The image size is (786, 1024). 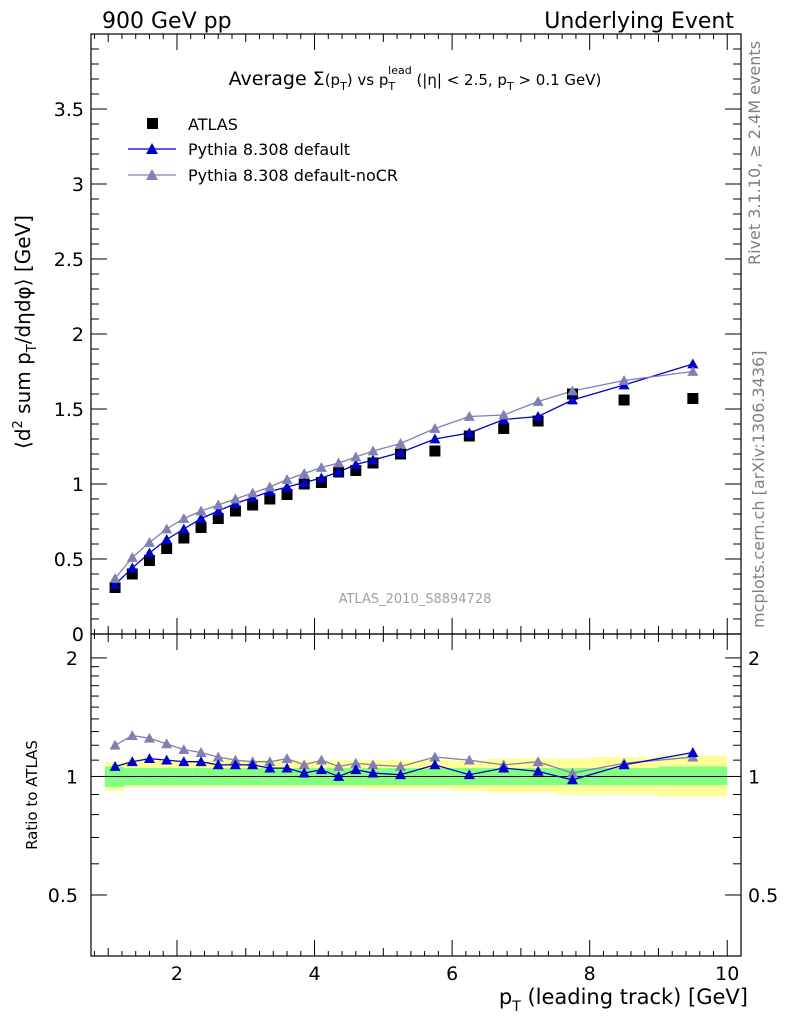 What do you see at coordinates (72, 777) in the screenshot?
I see `ratio-ytick-label: 1` at bounding box center [72, 777].